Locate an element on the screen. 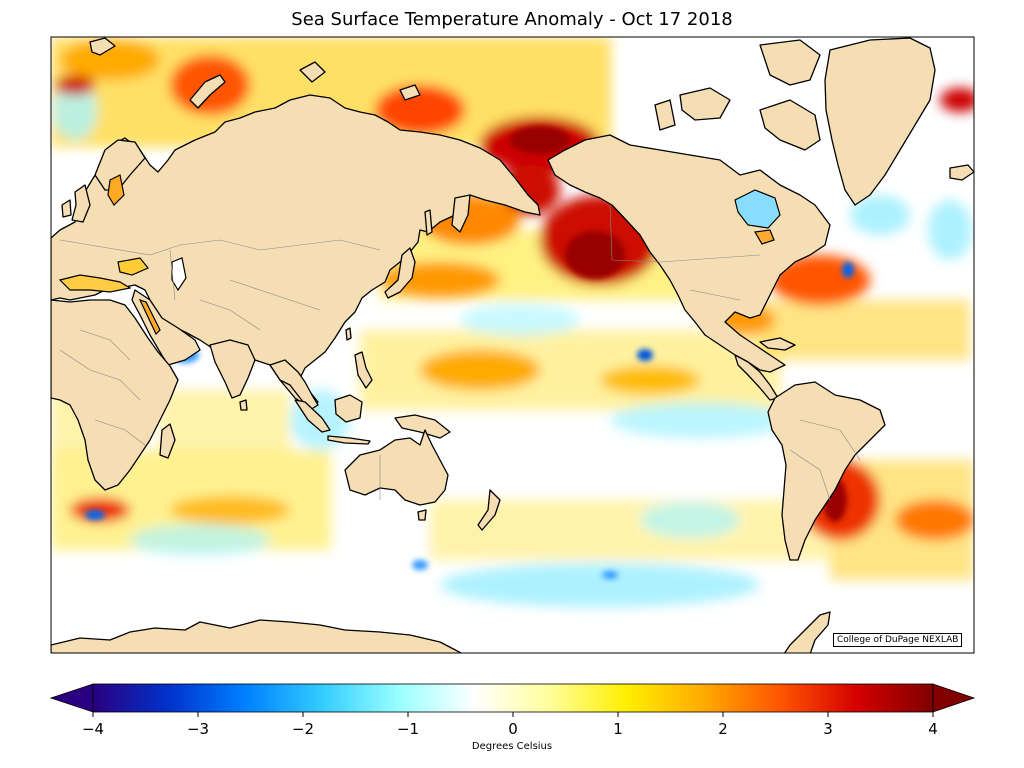 Image resolution: width=1024 pixels, height=768 pixels. africa-landmass is located at coordinates (115, 395).